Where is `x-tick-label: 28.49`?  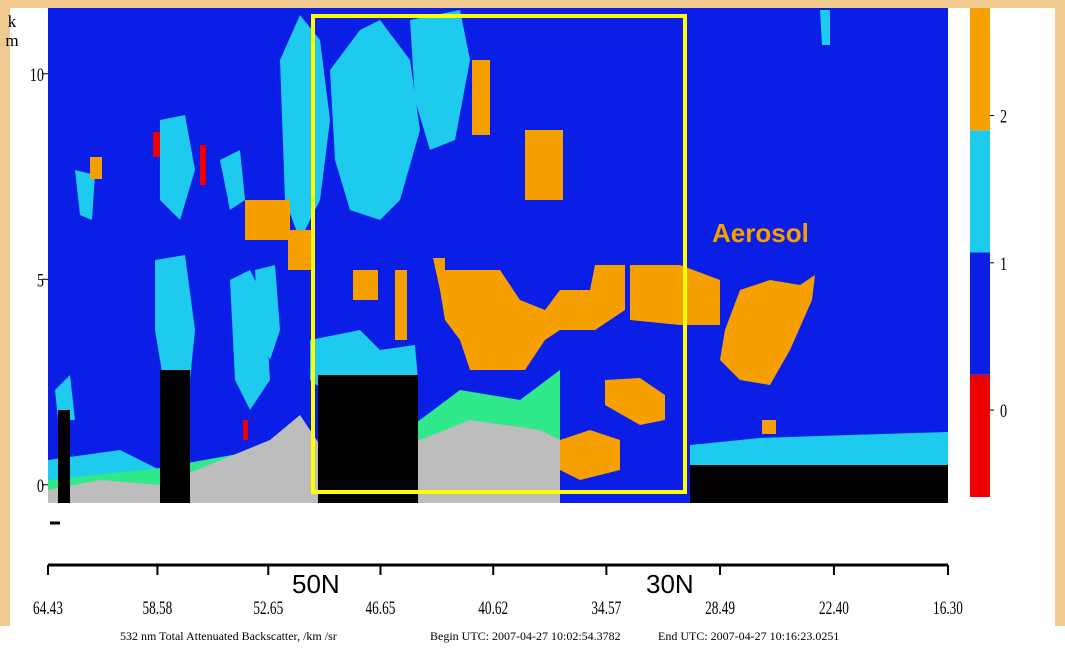 x-tick-label: 28.49 is located at coordinates (720, 608).